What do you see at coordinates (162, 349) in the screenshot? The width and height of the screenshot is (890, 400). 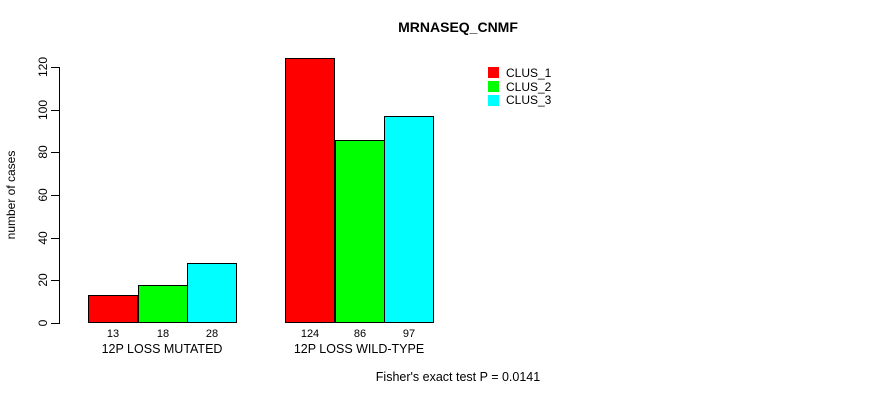 I see `category-label-group1: 12P LOSS MUTATED` at bounding box center [162, 349].